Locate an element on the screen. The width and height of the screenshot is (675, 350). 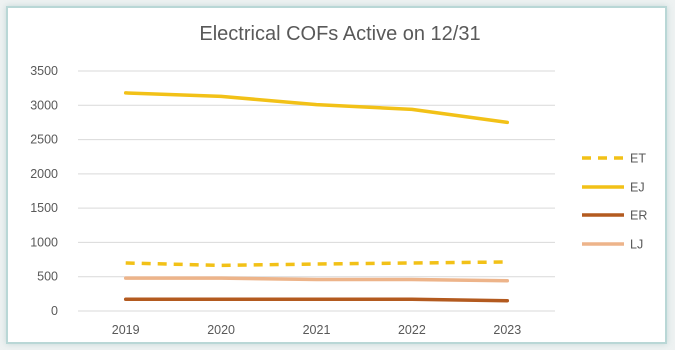
y-tick-label: 2000 is located at coordinates (44, 174).